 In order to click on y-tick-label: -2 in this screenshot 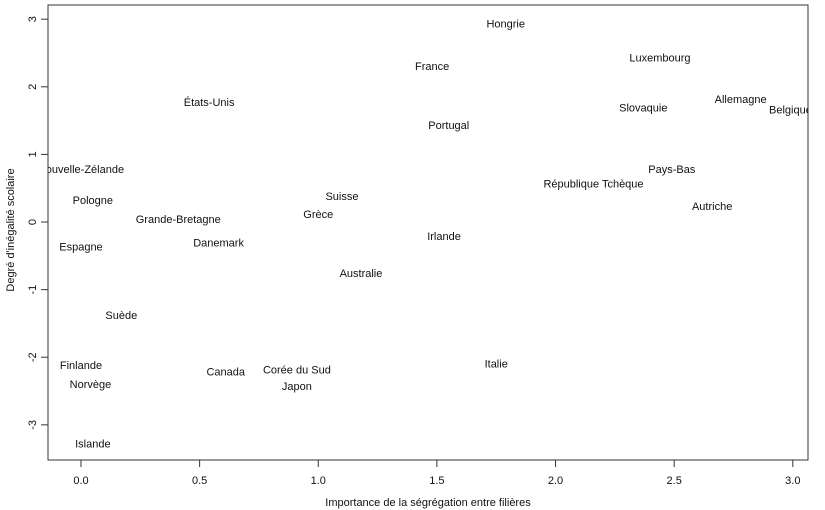, I will do `click(33, 357)`.